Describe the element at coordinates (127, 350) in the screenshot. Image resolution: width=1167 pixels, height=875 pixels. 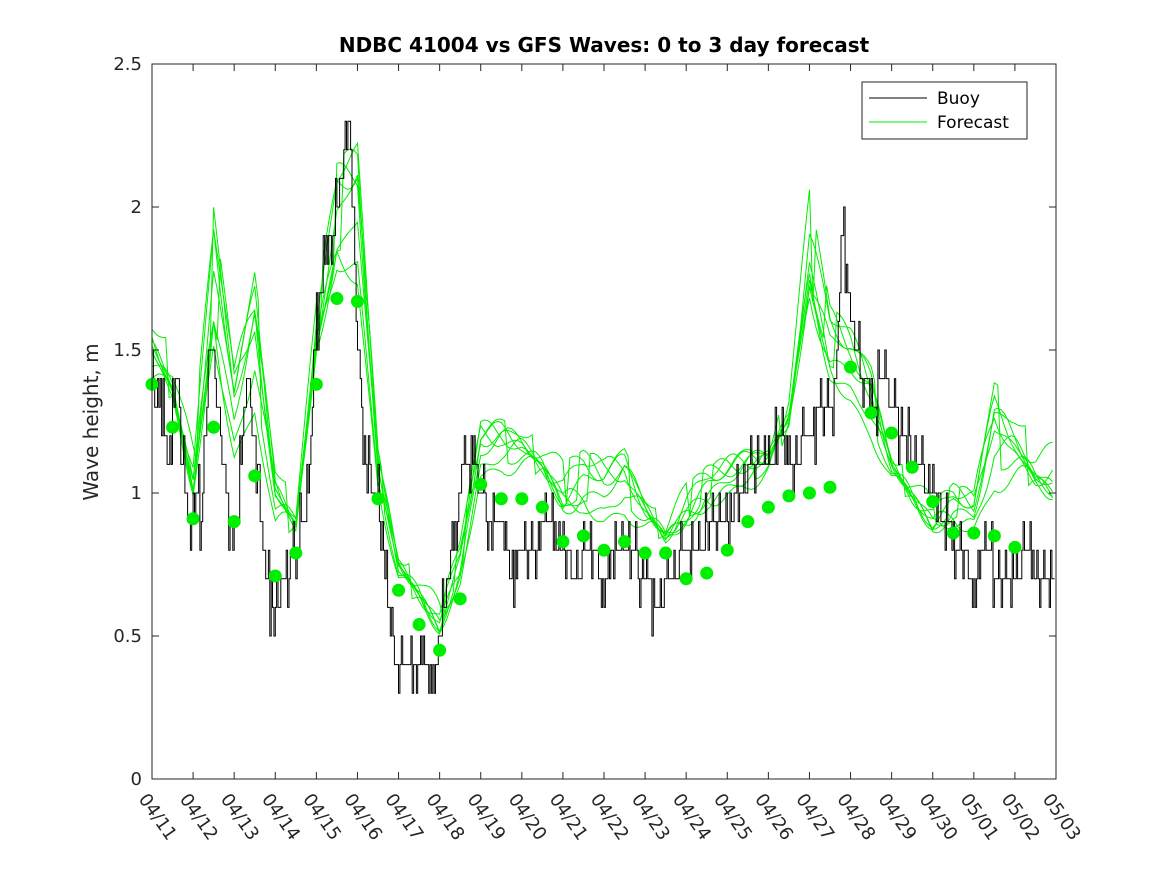
I see `y-tick-label: 1.5` at that location.